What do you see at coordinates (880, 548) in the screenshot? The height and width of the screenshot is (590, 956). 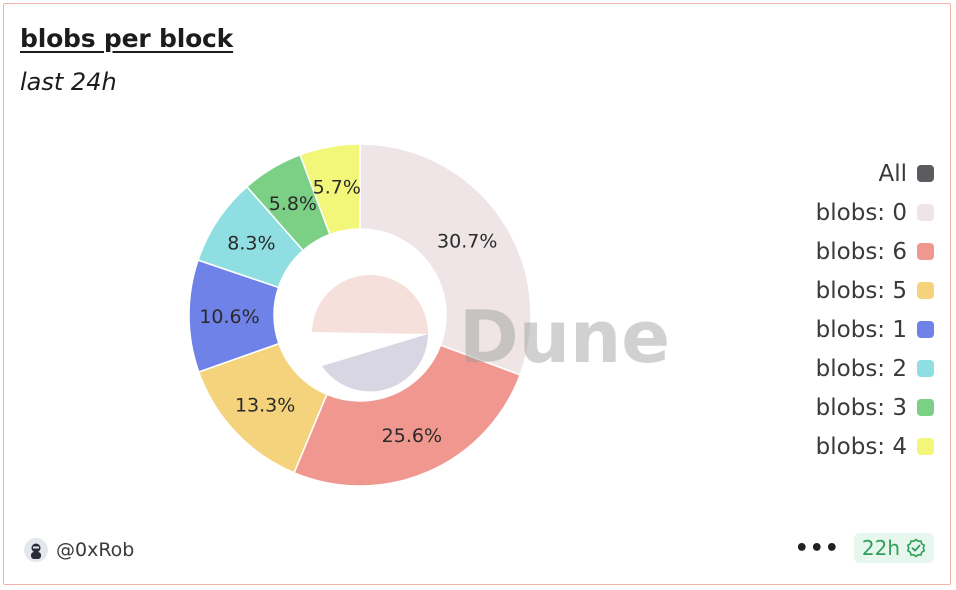 I see `age-label: 22h` at bounding box center [880, 548].